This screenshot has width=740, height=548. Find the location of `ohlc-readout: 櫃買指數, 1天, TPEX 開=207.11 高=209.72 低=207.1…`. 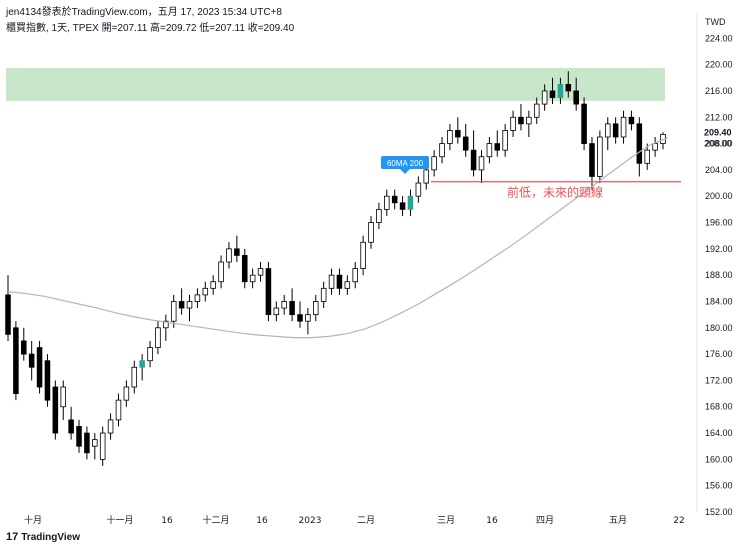

ohlc-readout: 櫃買指數, 1天, TPEX 開=207.11 高=209.72 低=207.1… is located at coordinates (150, 28).